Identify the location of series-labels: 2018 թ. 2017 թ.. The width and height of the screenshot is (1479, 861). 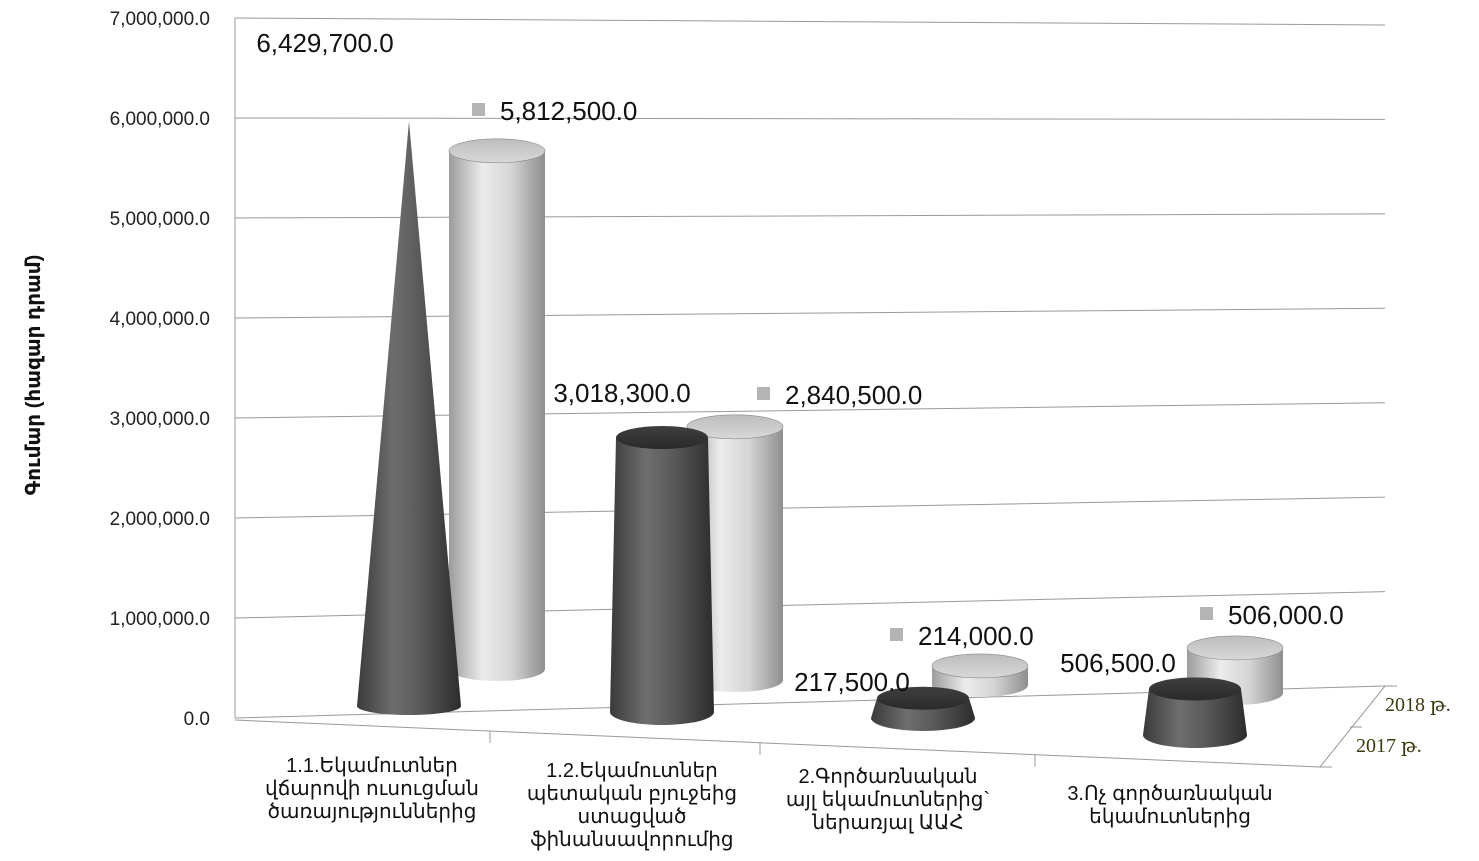
(1403, 725).